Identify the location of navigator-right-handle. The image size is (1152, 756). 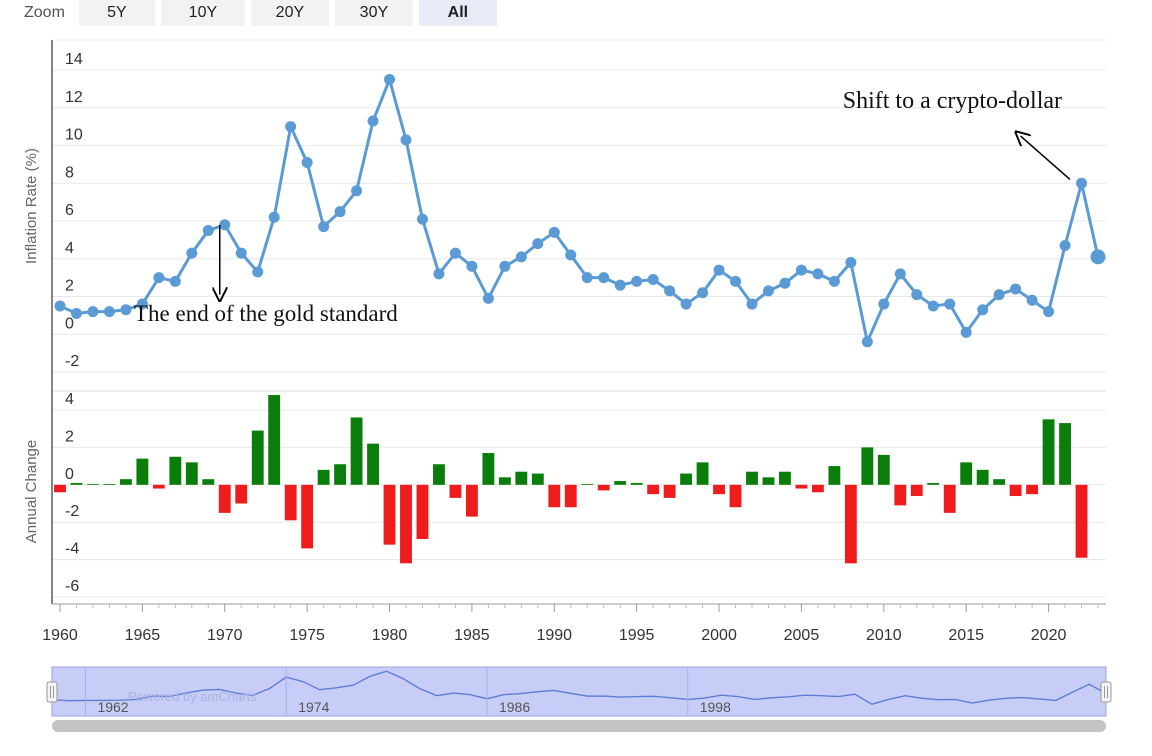
(1106, 692).